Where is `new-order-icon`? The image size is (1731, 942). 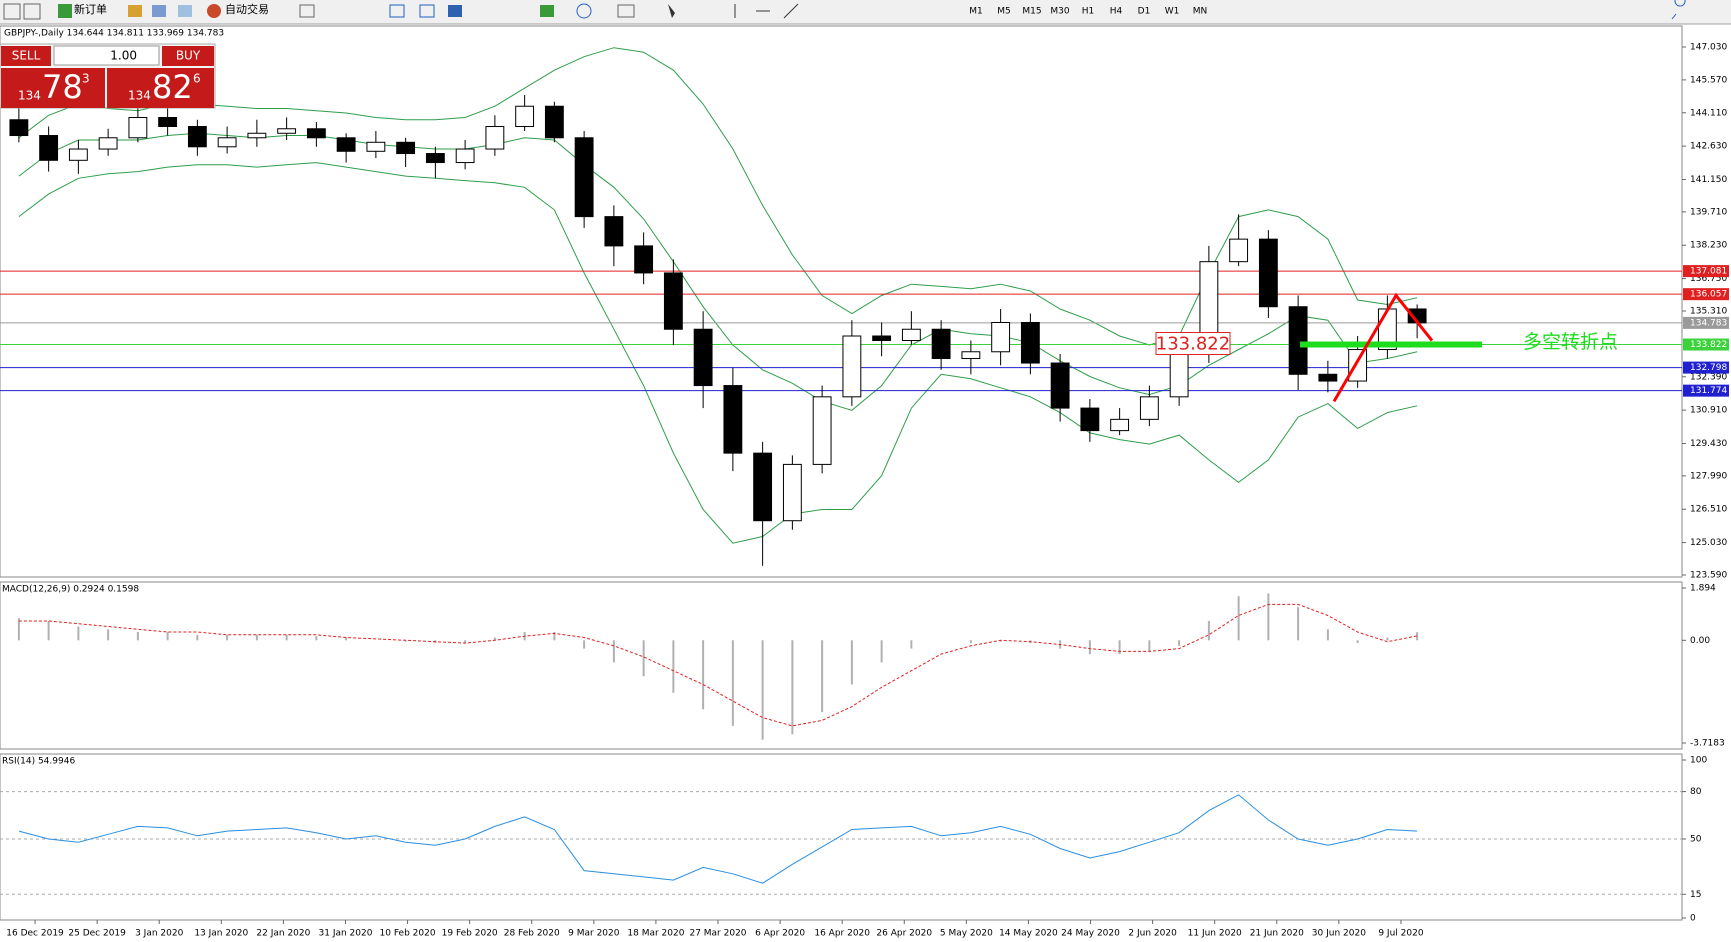
new-order-icon is located at coordinates (65, 11).